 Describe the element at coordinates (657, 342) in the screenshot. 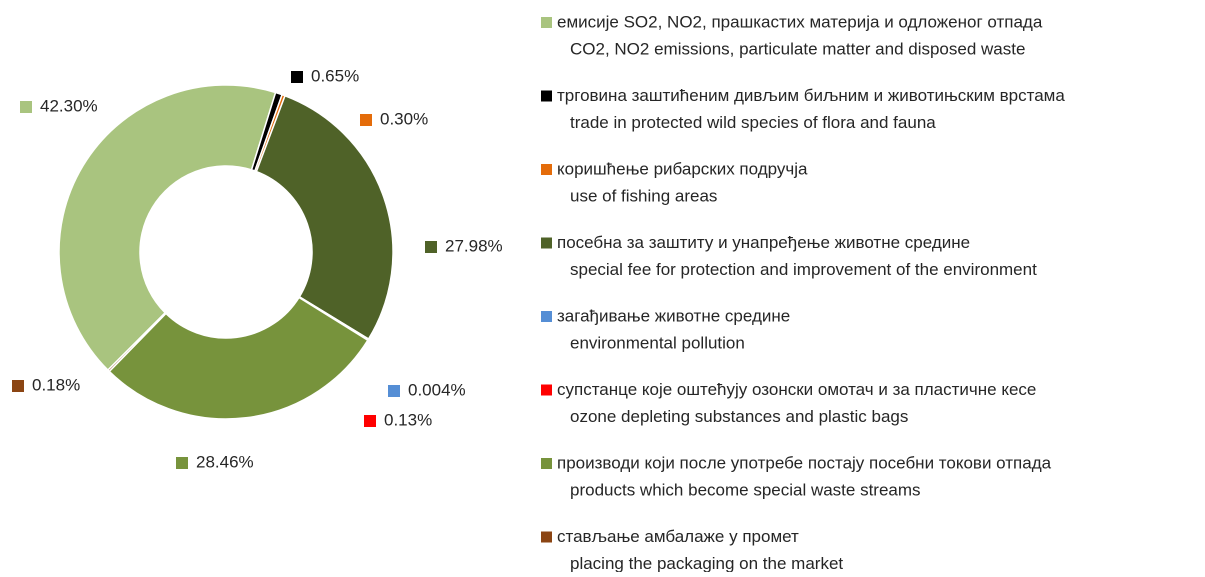

I see `legend-label-en: environmental pollution` at that location.